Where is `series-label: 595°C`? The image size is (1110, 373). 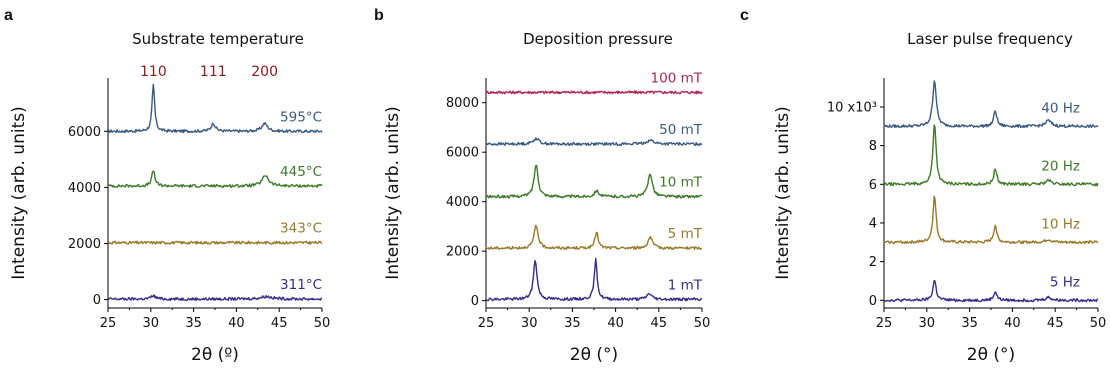 series-label: 595°C is located at coordinates (301, 117).